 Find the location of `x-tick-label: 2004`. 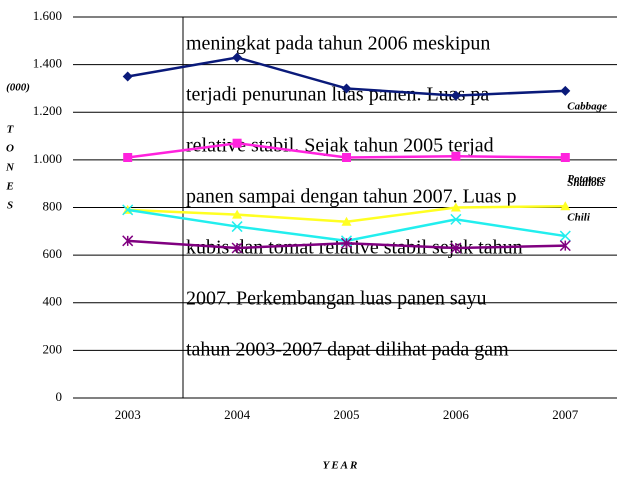

x-tick-label: 2004 is located at coordinates (237, 414).